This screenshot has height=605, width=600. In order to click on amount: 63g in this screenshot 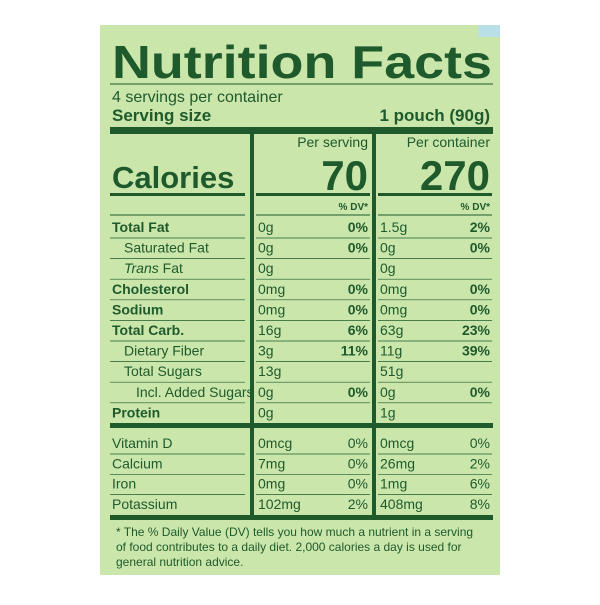, I will do `click(391, 330)`.